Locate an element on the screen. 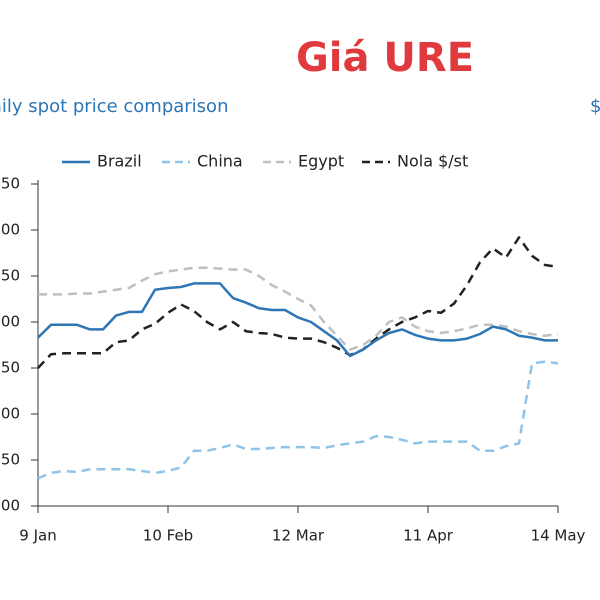 The image size is (600, 600). y-tick-label: 350 is located at coordinates (10, 276).